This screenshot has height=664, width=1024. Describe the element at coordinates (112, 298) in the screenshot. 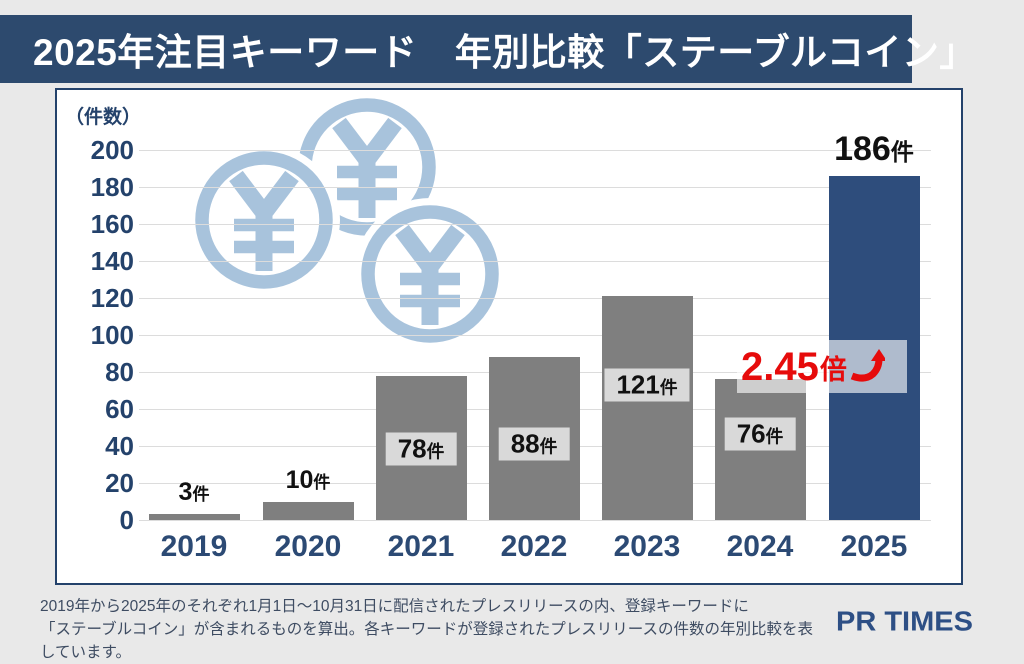

I see `y-tick-label: 120` at that location.